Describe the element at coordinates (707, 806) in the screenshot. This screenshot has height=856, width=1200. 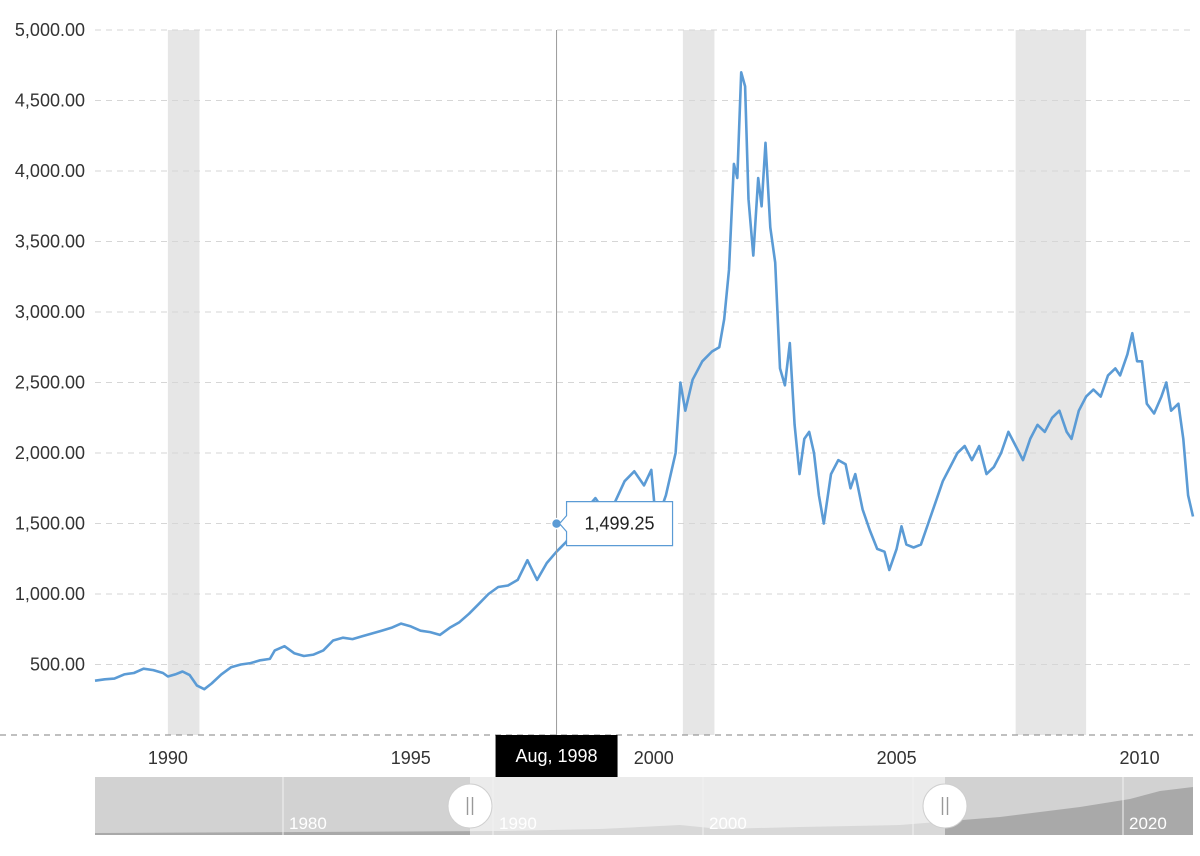
I see `navigator-selection` at that location.